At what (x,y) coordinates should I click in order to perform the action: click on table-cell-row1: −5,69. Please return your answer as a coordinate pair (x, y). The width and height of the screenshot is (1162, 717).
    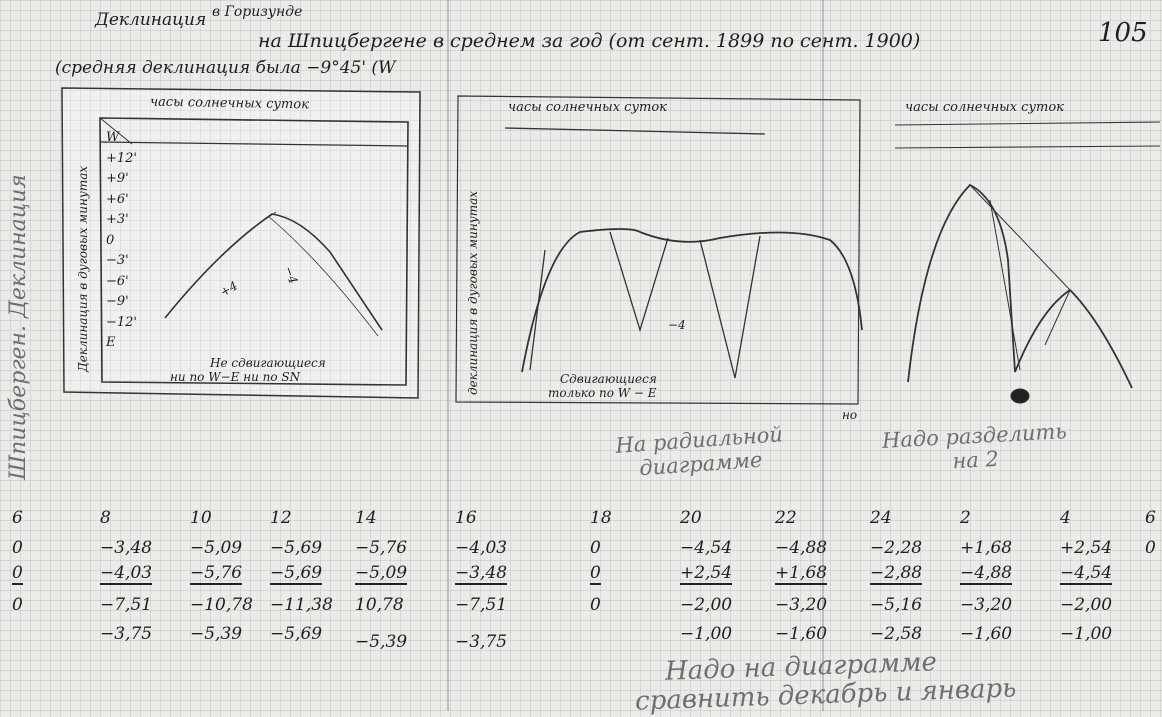
    Looking at the image, I should click on (296, 548).